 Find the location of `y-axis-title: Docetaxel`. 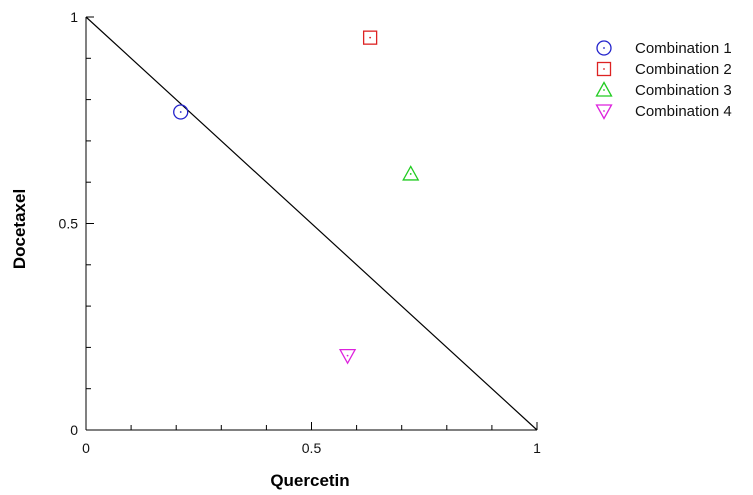

y-axis-title: Docetaxel is located at coordinates (19, 229).